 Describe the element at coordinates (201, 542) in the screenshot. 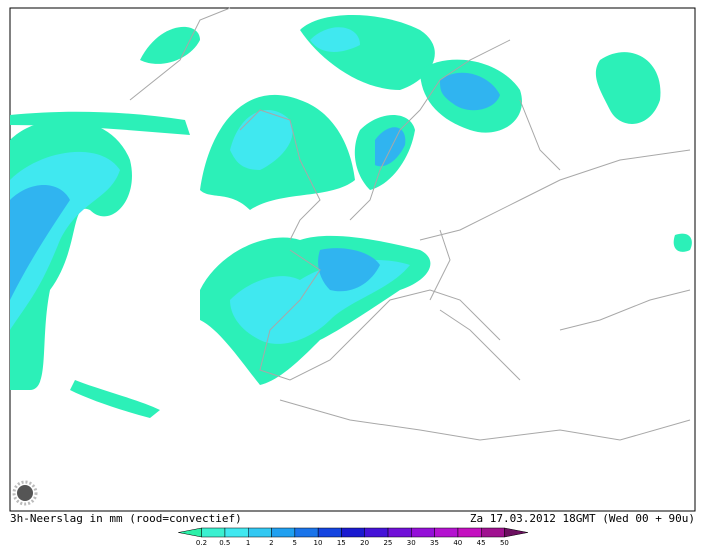

I see `legend-label: 0.2` at that location.